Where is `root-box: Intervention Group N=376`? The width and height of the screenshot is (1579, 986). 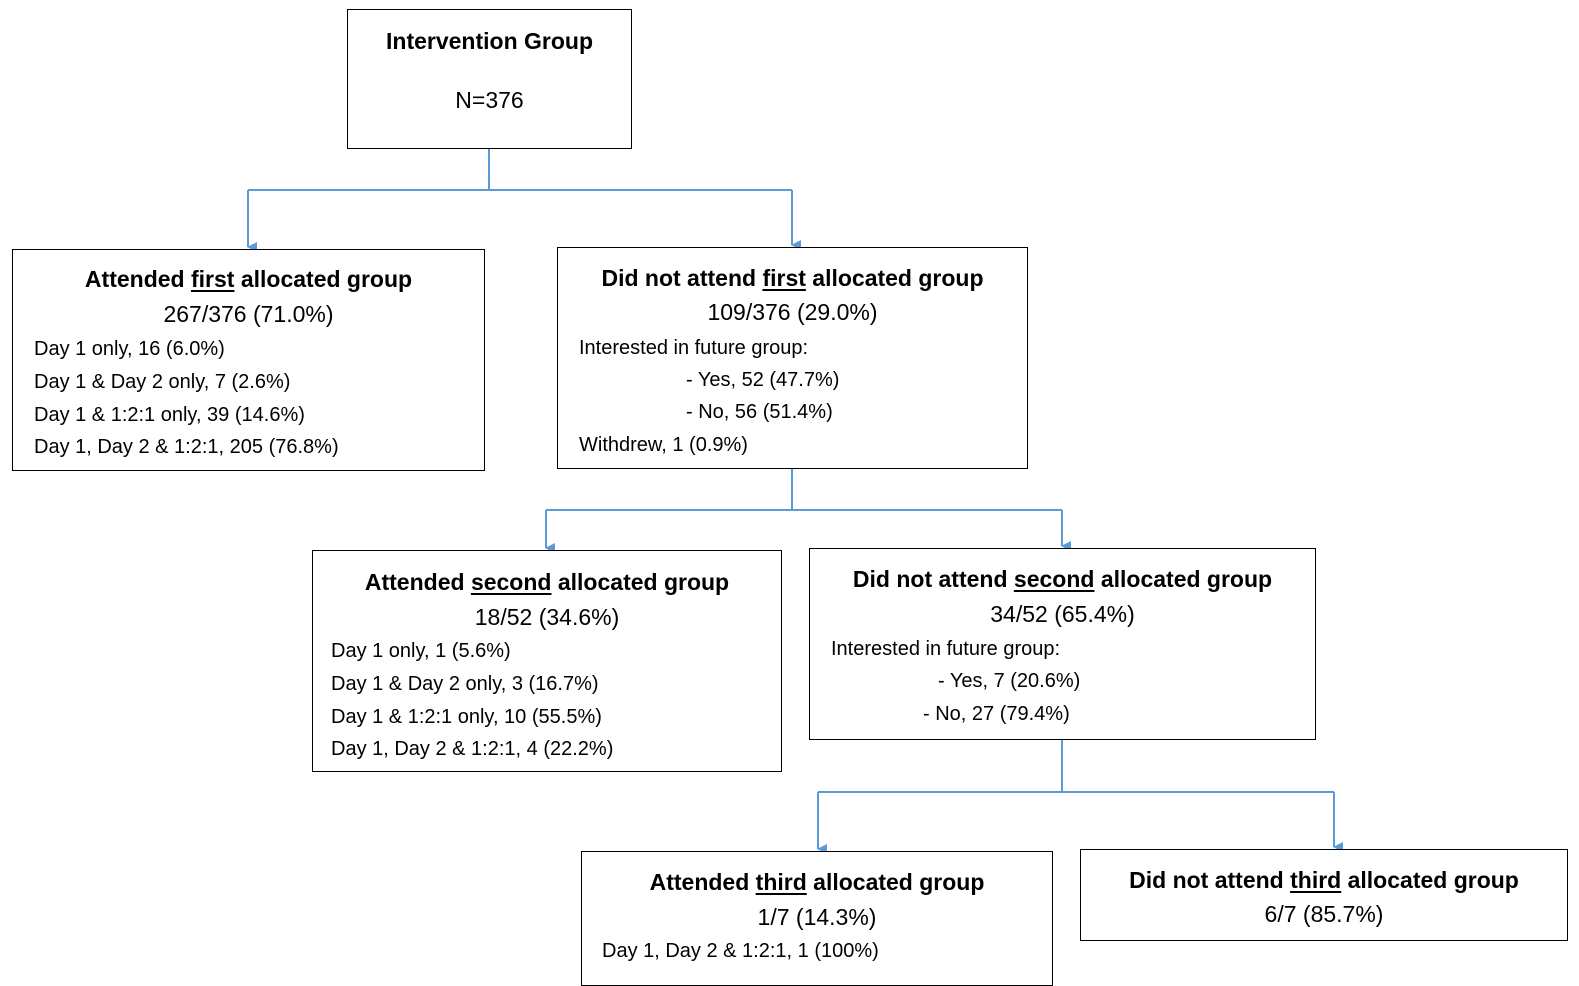 root-box: Intervention Group N=376 is located at coordinates (489, 79).